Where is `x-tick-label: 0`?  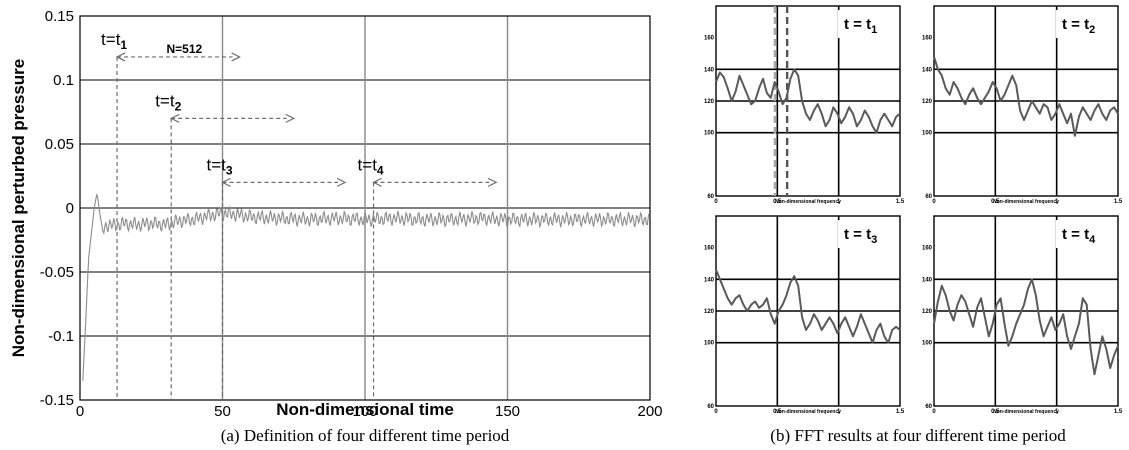
x-tick-label: 0 is located at coordinates (80, 411).